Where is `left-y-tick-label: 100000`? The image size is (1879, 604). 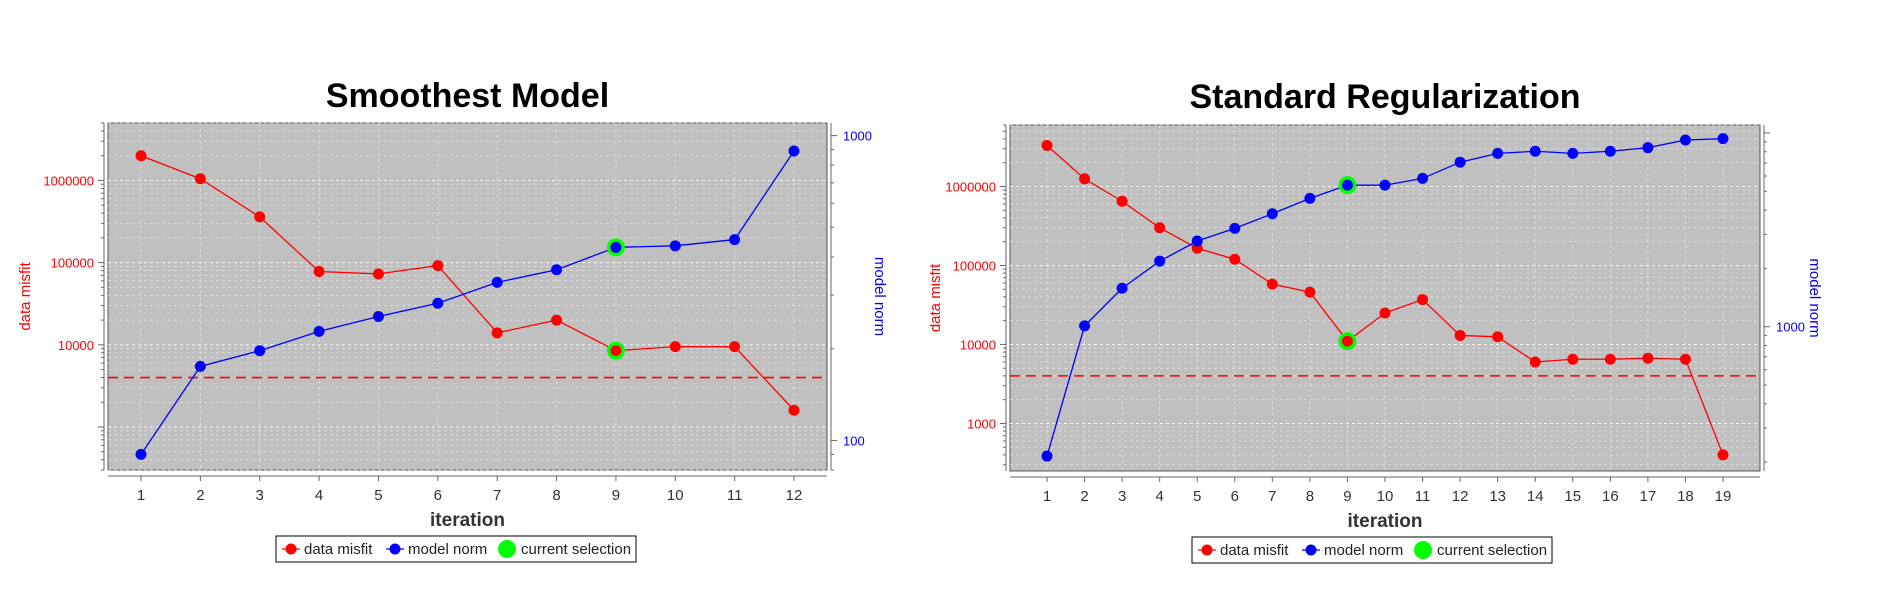
left-y-tick-label: 100000 is located at coordinates (72, 263).